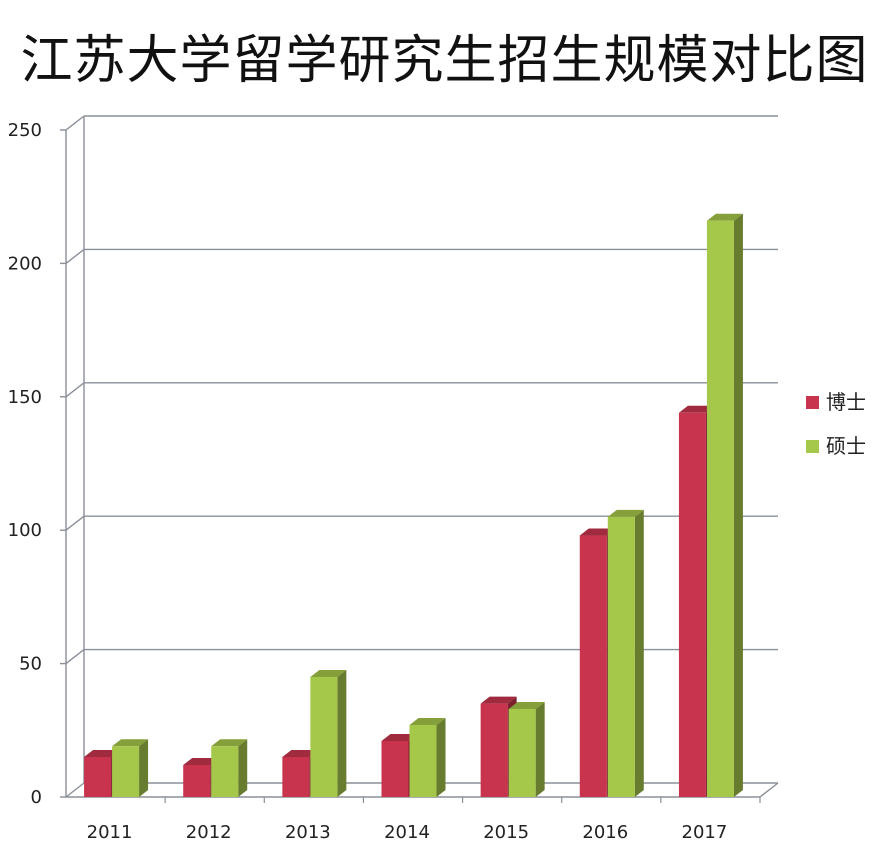  What do you see at coordinates (25, 130) in the screenshot?
I see `y-tick-label: 250` at bounding box center [25, 130].